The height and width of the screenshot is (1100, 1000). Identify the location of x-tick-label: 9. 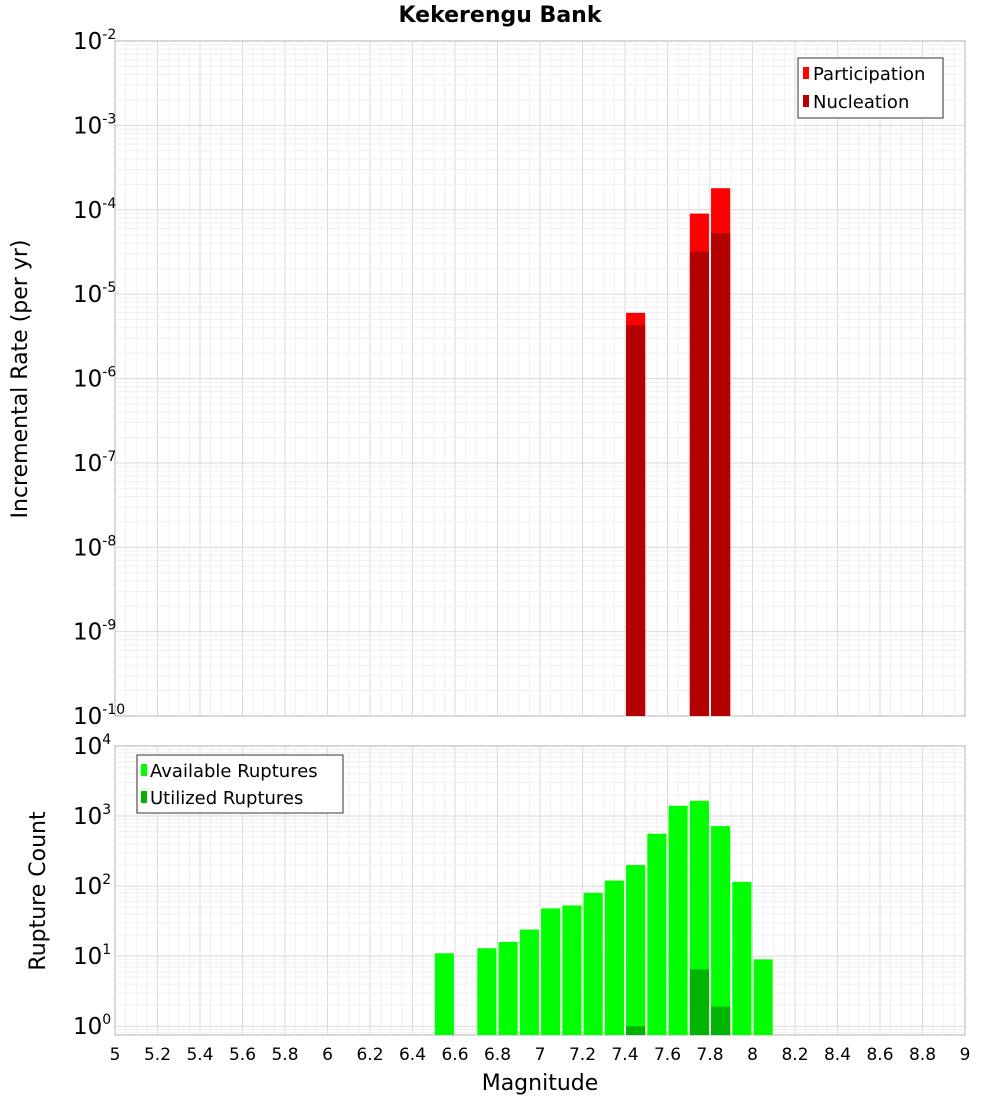
(965, 1055).